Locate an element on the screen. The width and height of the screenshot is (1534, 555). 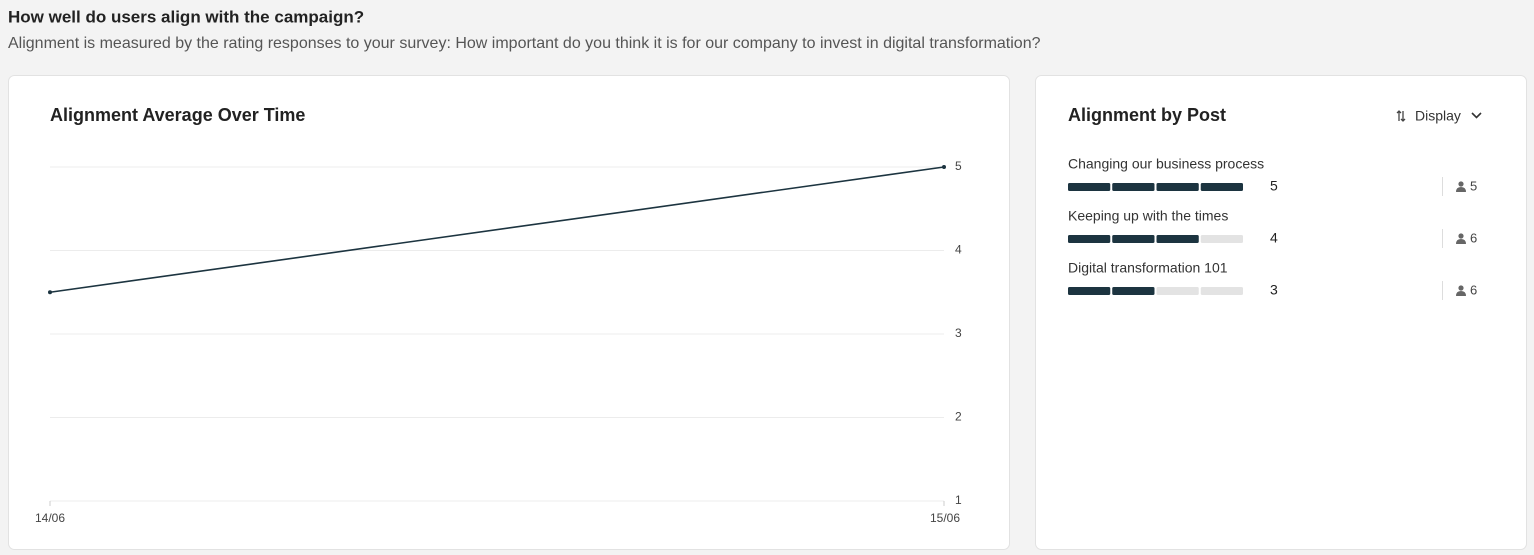
display-label: Display is located at coordinates (1438, 116).